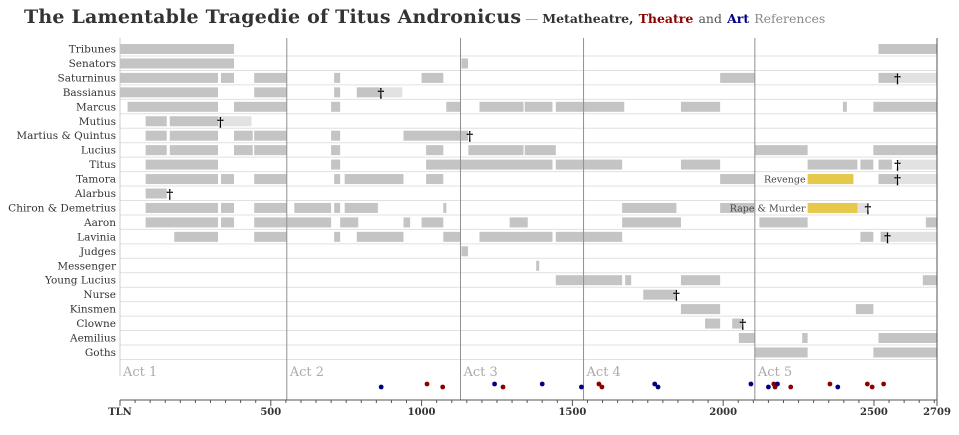  Describe the element at coordinates (411, 325) in the screenshot. I see `character-row-clowne: Clowne †` at that location.